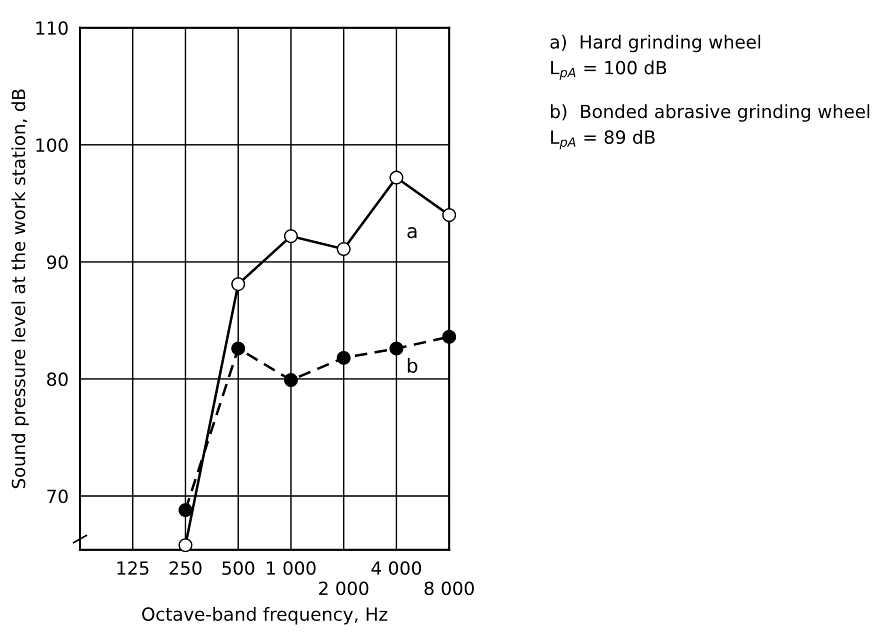  I want to click on x-tick-label: 4 000, so click(396, 568).